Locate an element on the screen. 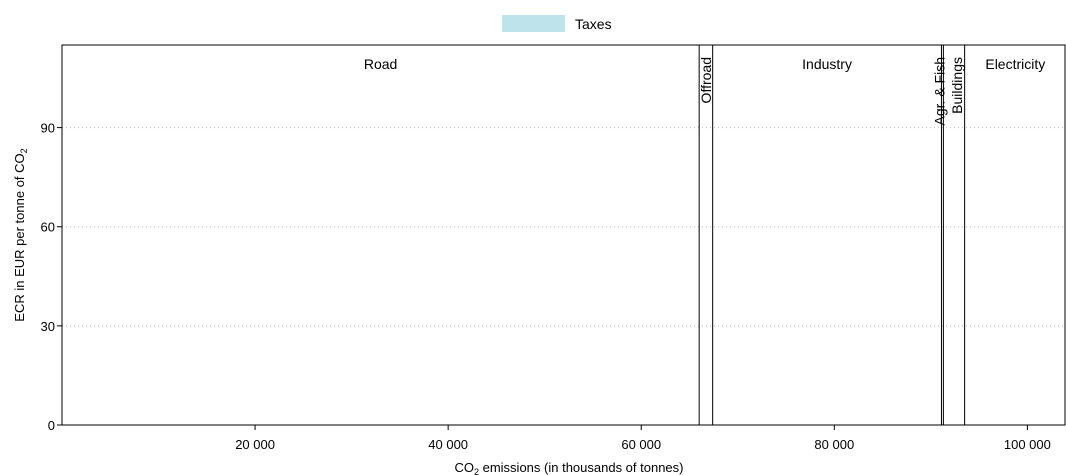  y-tick-label-90: 90 is located at coordinates (48, 128).